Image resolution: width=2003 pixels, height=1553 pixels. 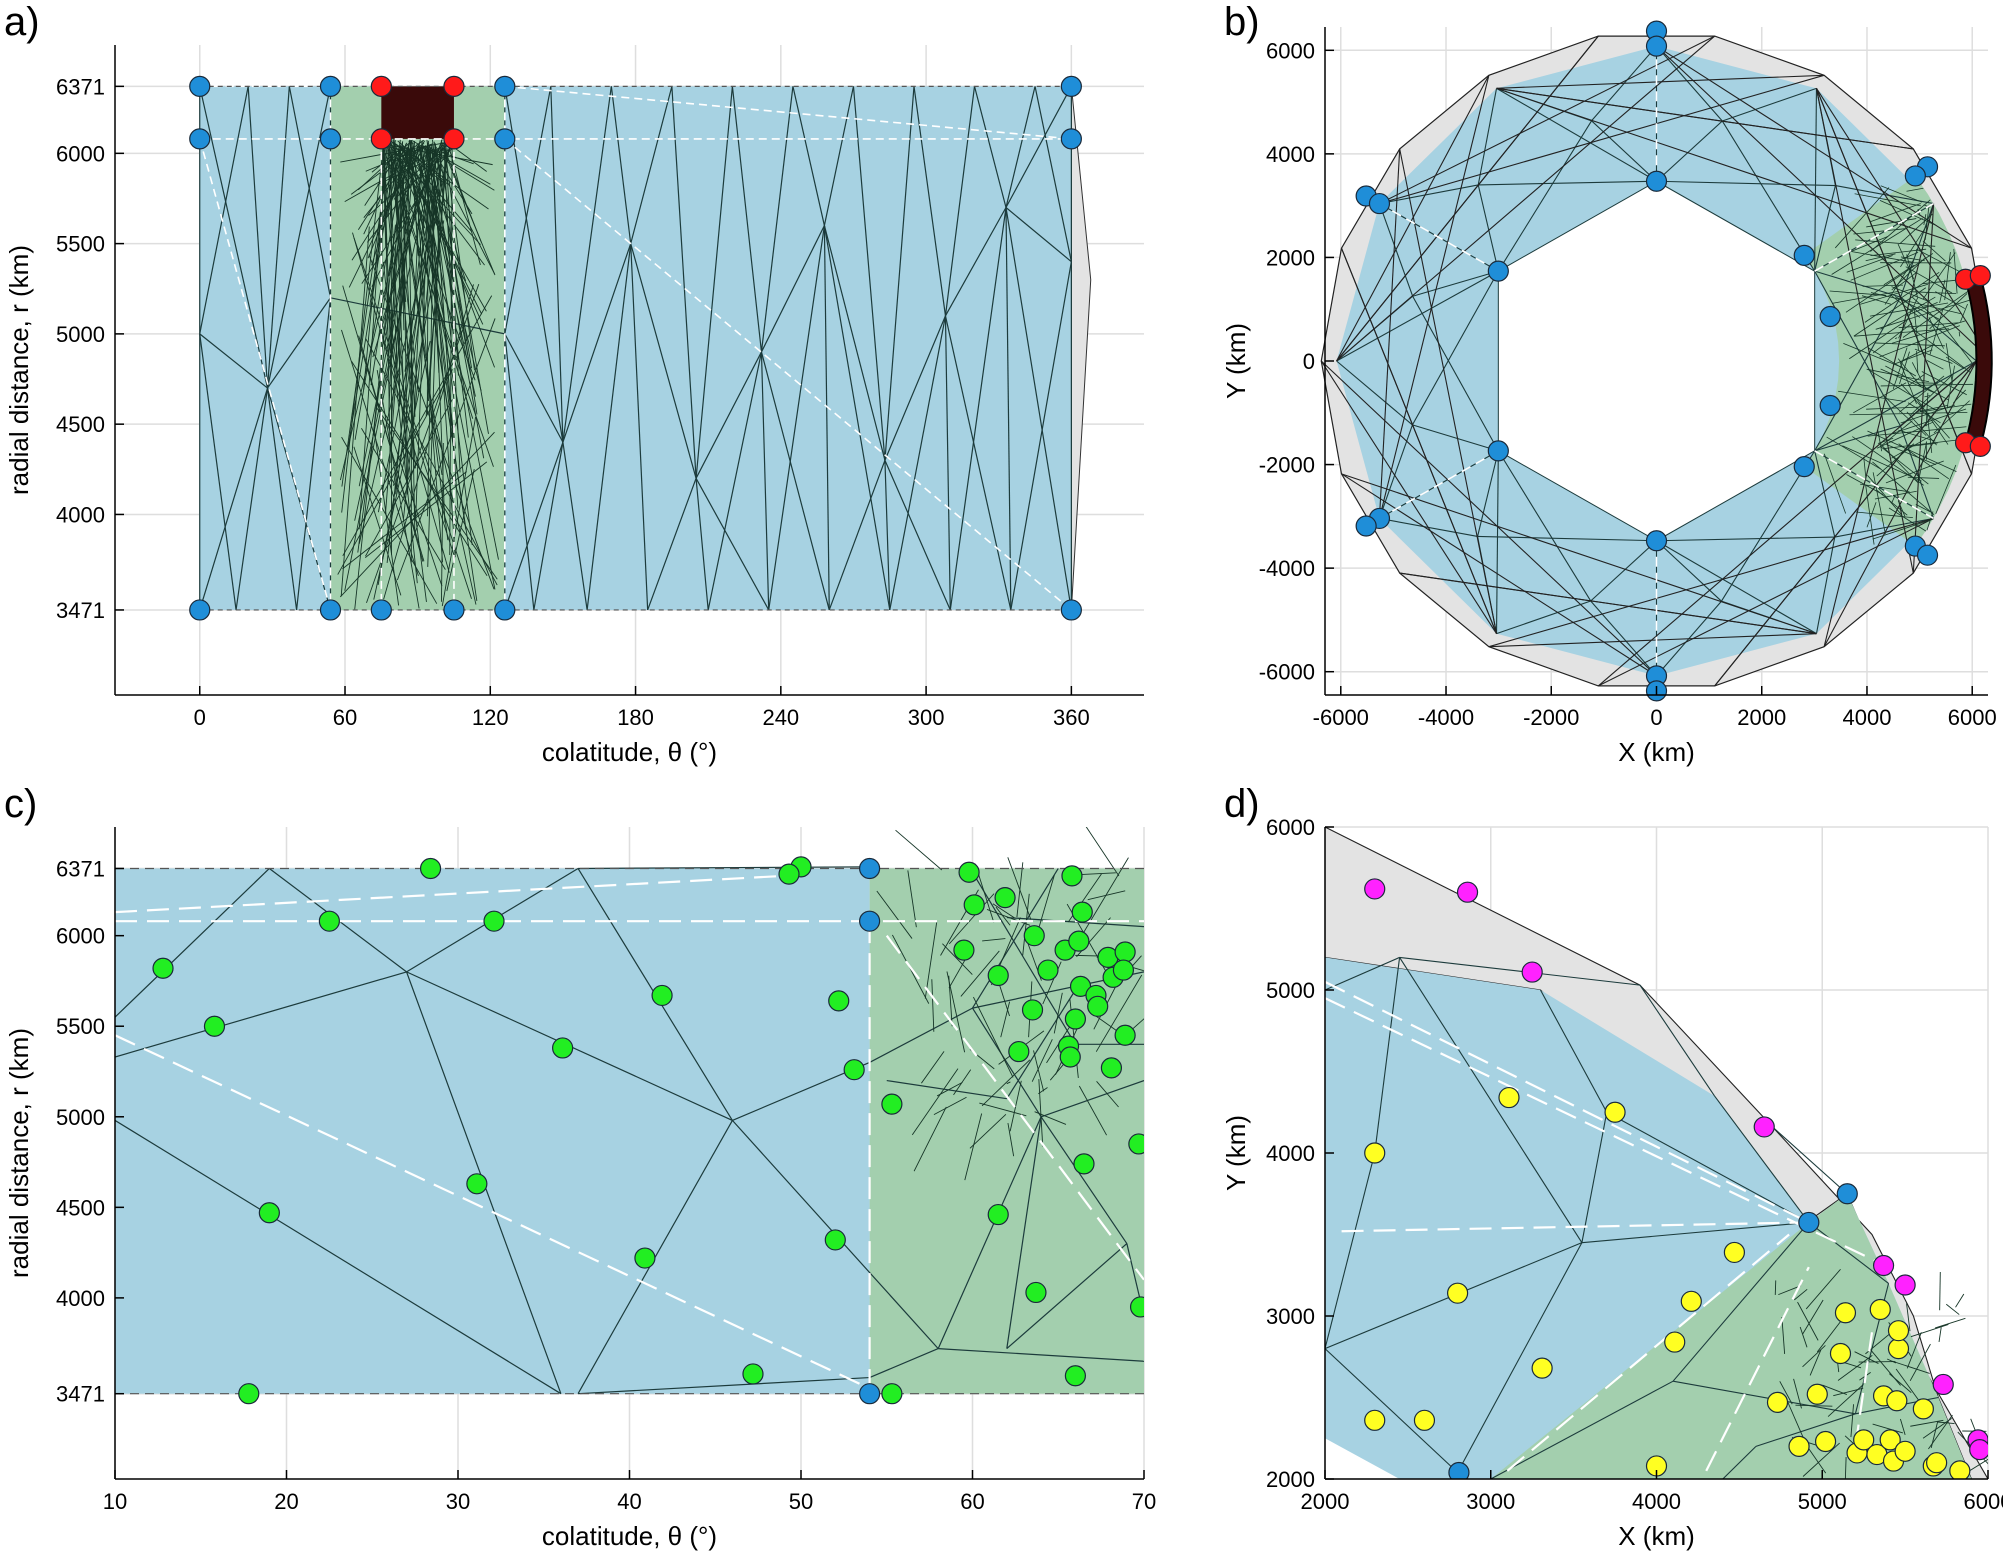 What do you see at coordinates (1287, 465) in the screenshot?
I see `y-tick-label: -2000` at bounding box center [1287, 465].